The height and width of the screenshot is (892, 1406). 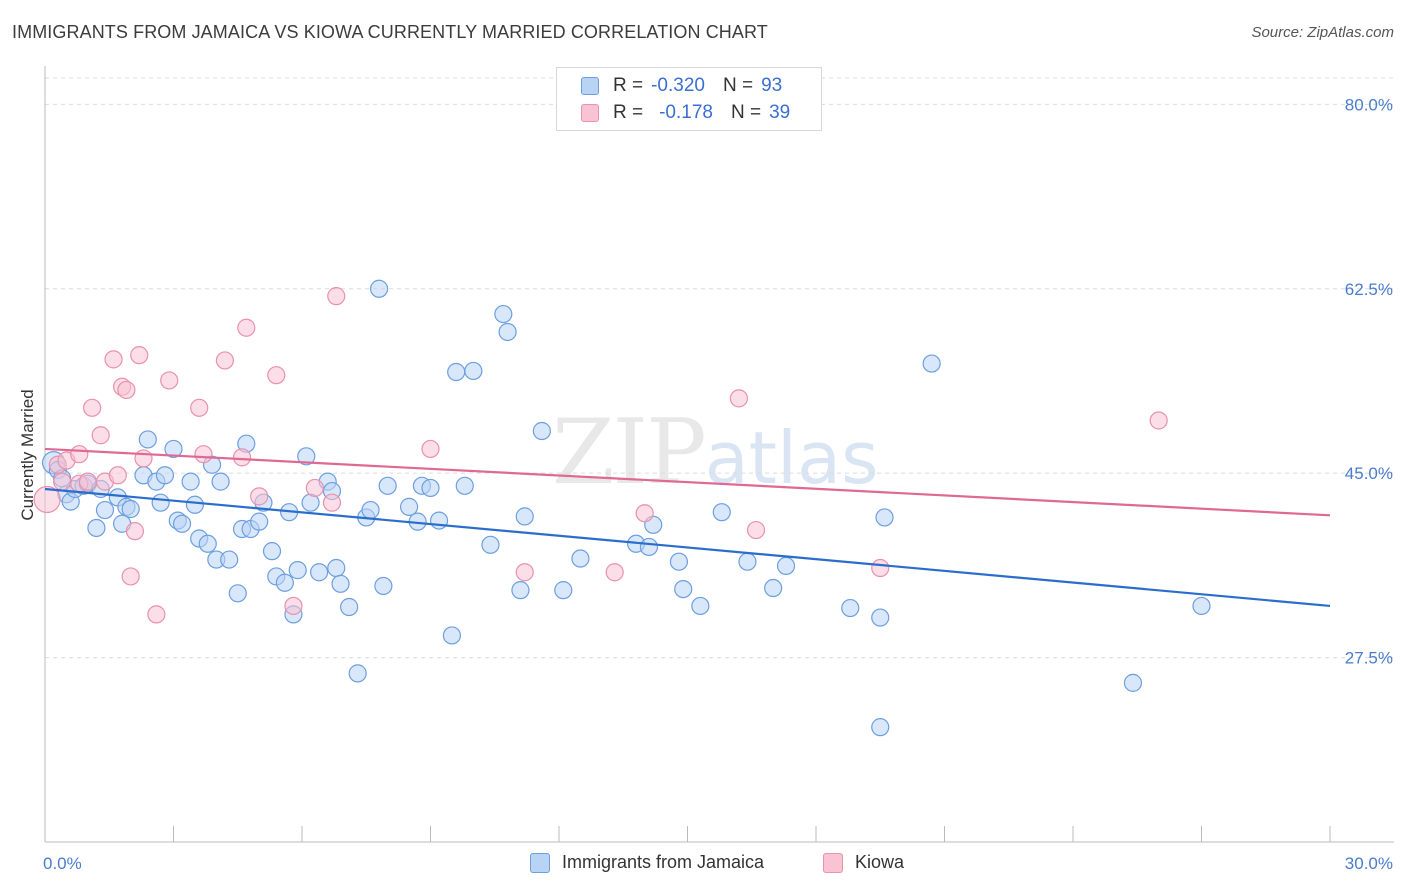 I want to click on y-tick-label: 27.5%, so click(x=1369, y=658).